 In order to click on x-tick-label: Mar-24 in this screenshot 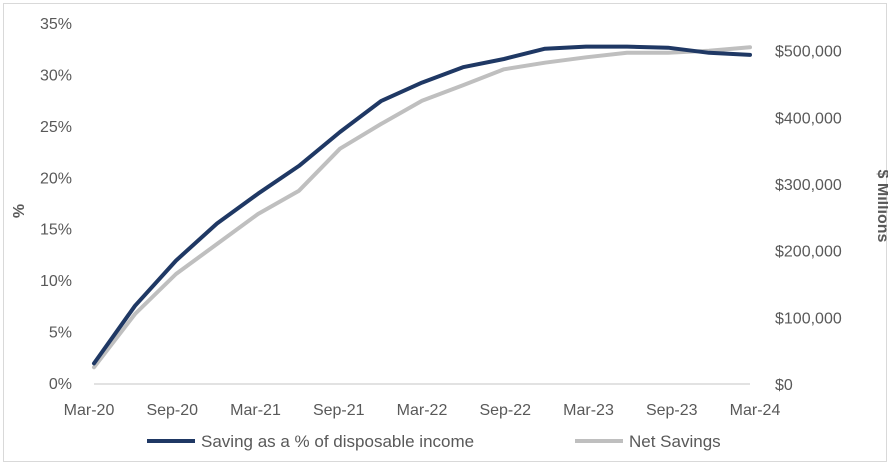, I will do `click(755, 410)`.